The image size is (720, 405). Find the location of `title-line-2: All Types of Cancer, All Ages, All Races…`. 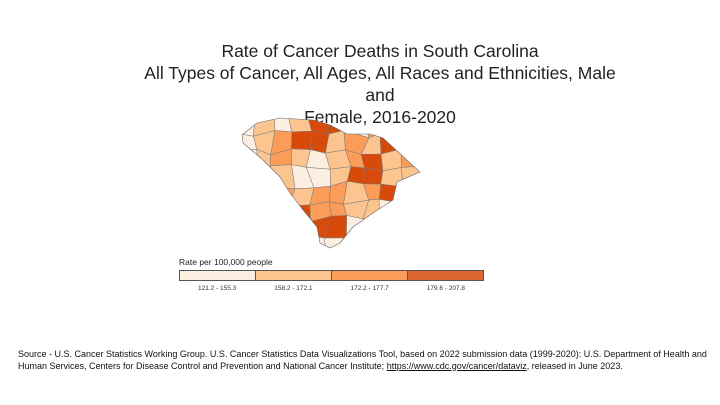

title-line-2: All Types of Cancer, All Ages, All Races… is located at coordinates (380, 84).